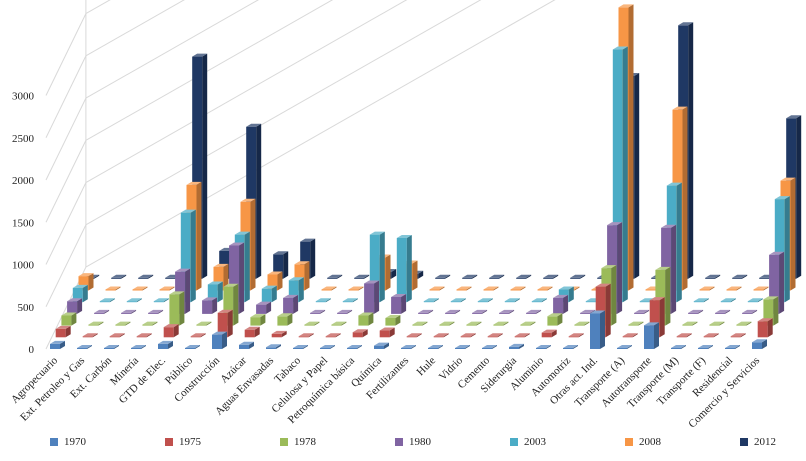 The width and height of the screenshot is (806, 461). I want to click on legend-label: 2008, so click(650, 442).